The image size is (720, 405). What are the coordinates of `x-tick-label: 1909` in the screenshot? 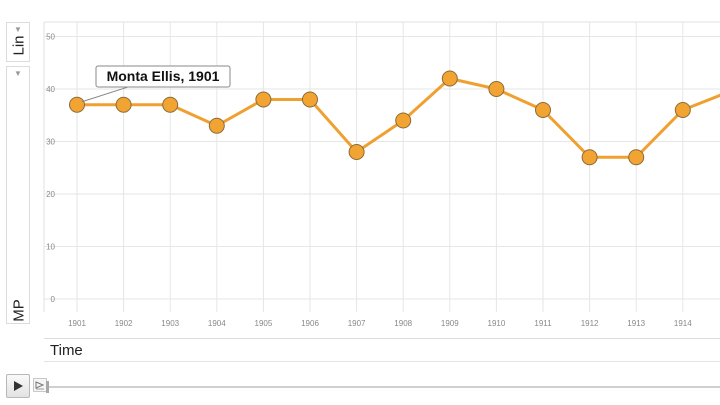 It's located at (450, 323).